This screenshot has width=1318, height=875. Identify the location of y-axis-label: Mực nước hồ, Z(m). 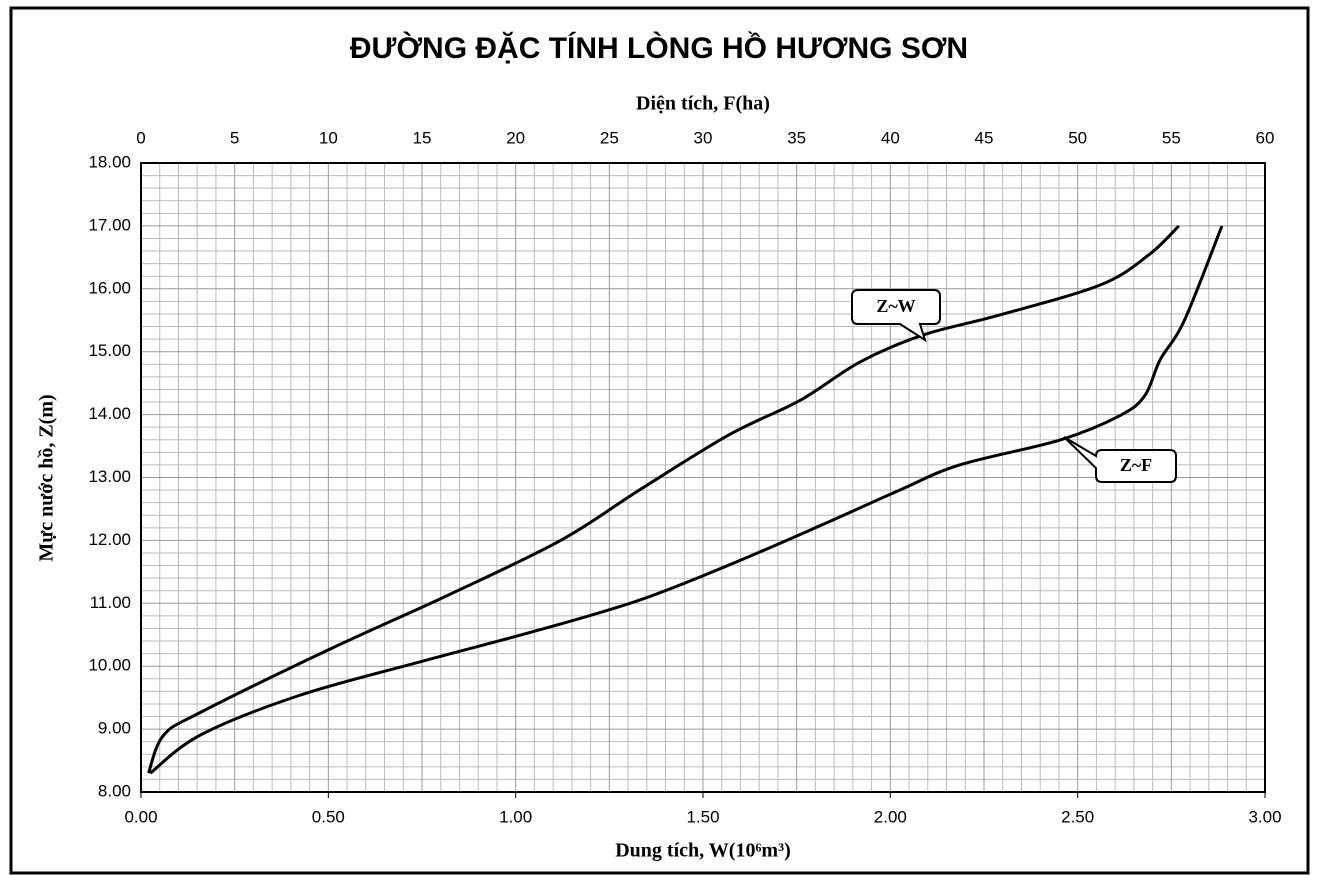
(47, 477).